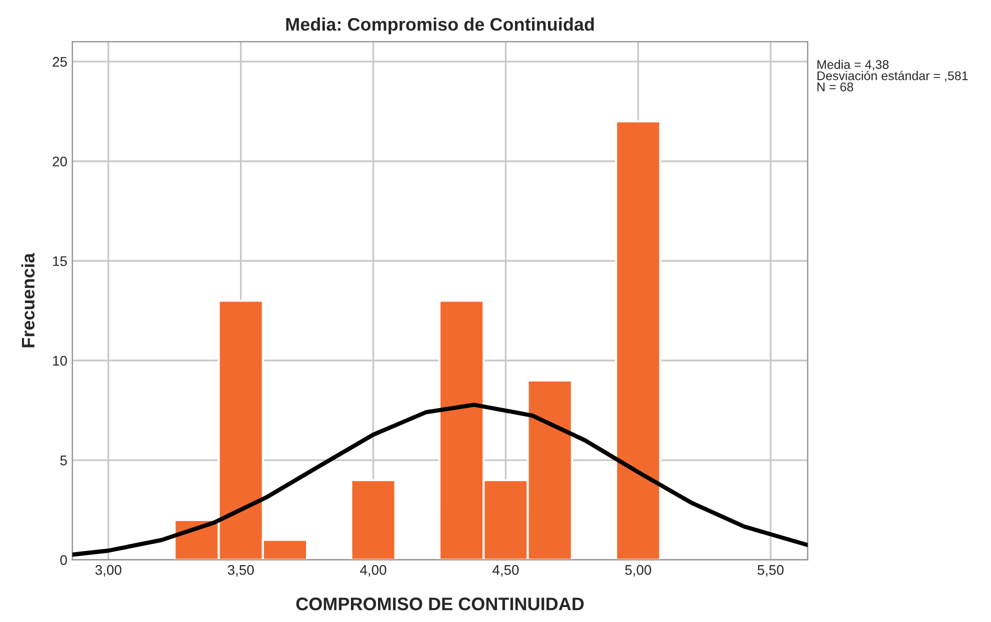 This screenshot has height=622, width=991. I want to click on x-tick-label: 3,50, so click(241, 571).